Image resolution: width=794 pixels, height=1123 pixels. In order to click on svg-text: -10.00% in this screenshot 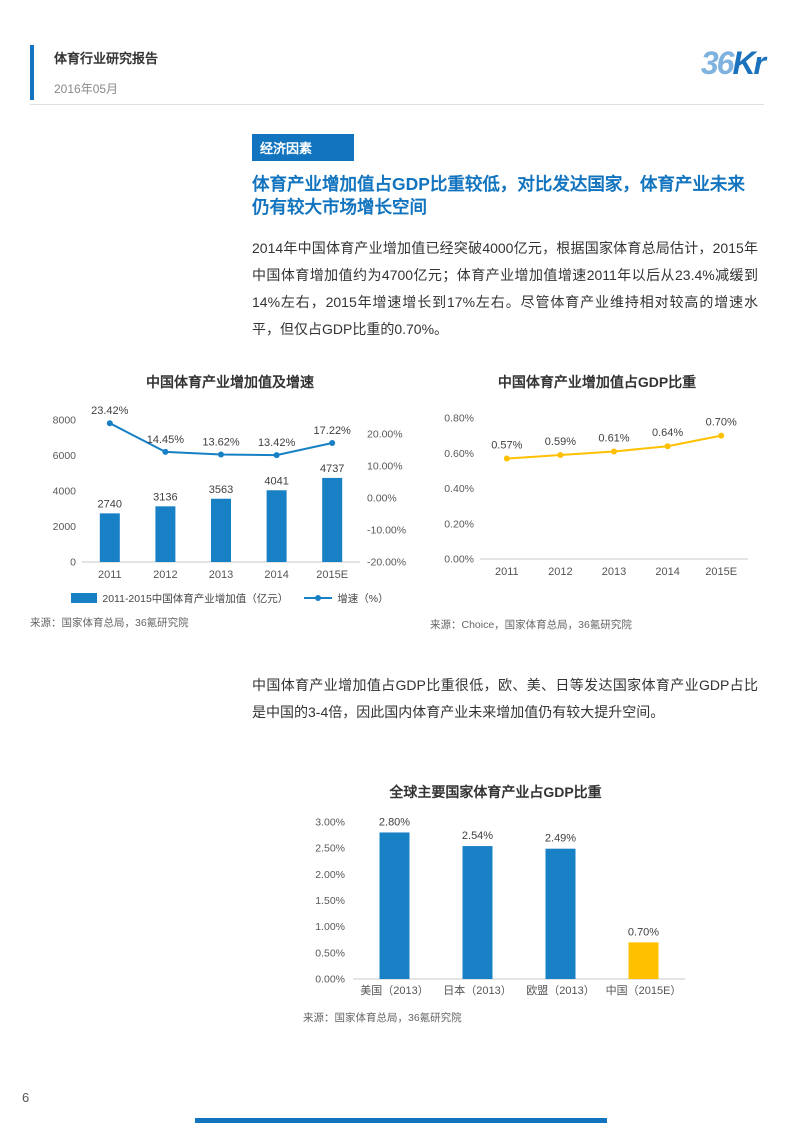, I will do `click(386, 531)`.